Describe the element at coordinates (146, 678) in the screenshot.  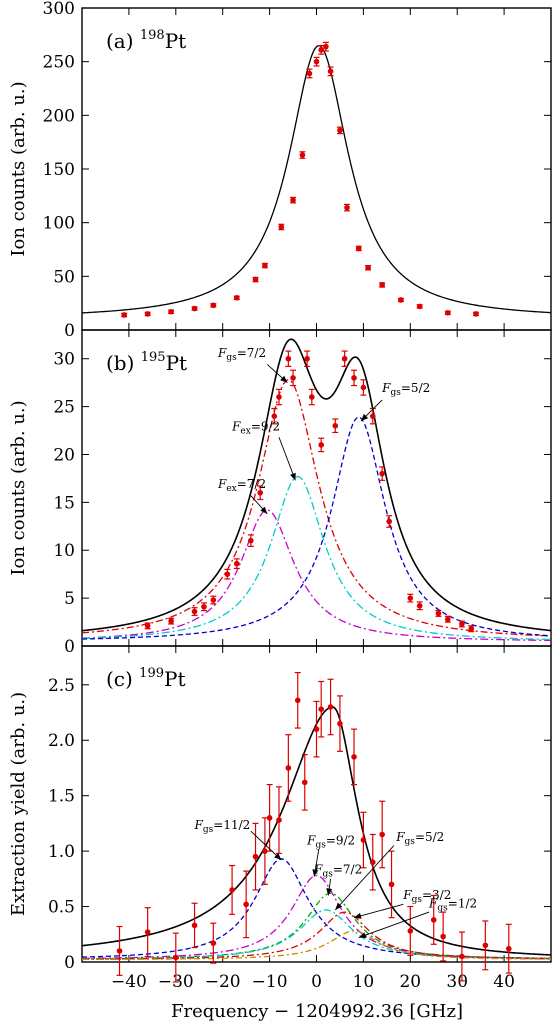
I see `panel-title: (c) 199Pt` at that location.